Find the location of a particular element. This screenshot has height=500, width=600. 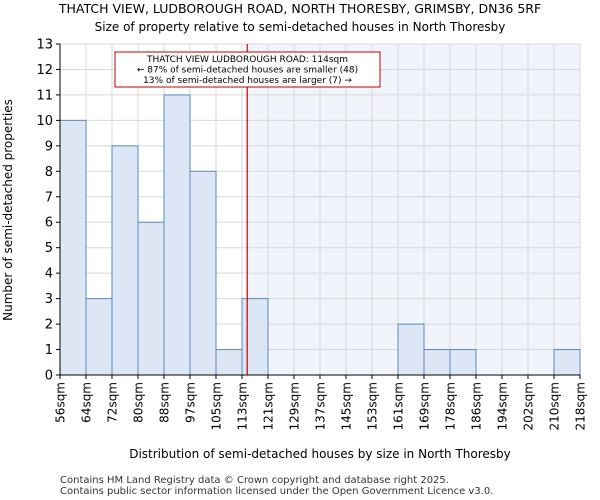

y-tick-label: 8 is located at coordinates (49, 172).